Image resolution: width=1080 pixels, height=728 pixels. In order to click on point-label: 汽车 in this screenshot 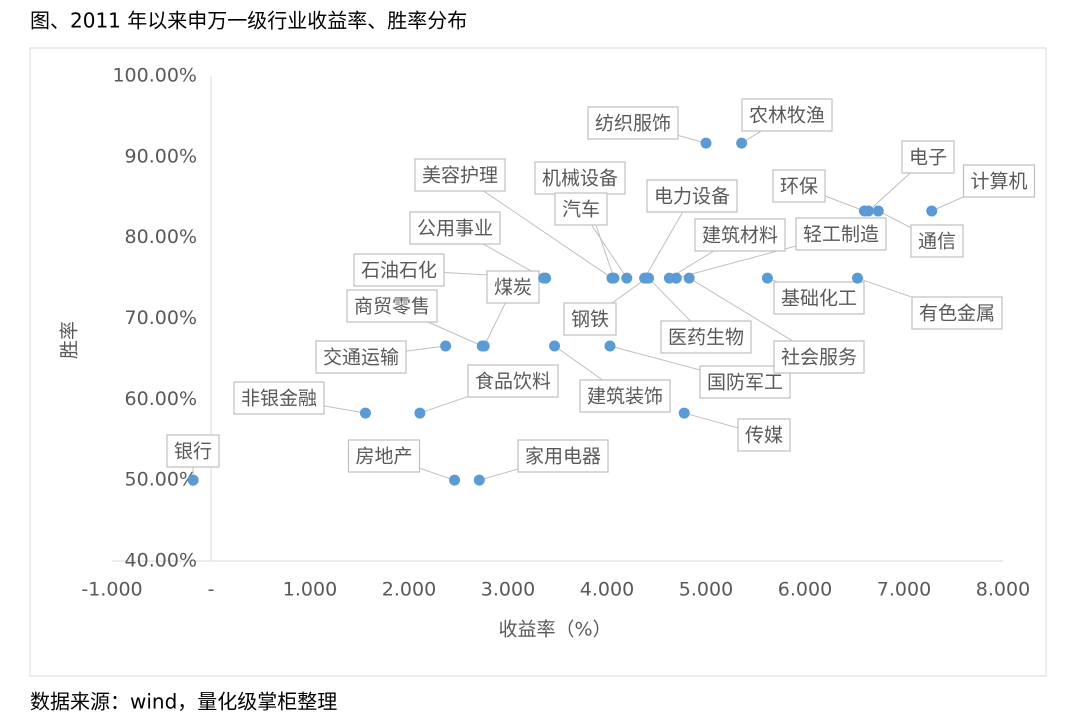, I will do `click(581, 210)`.